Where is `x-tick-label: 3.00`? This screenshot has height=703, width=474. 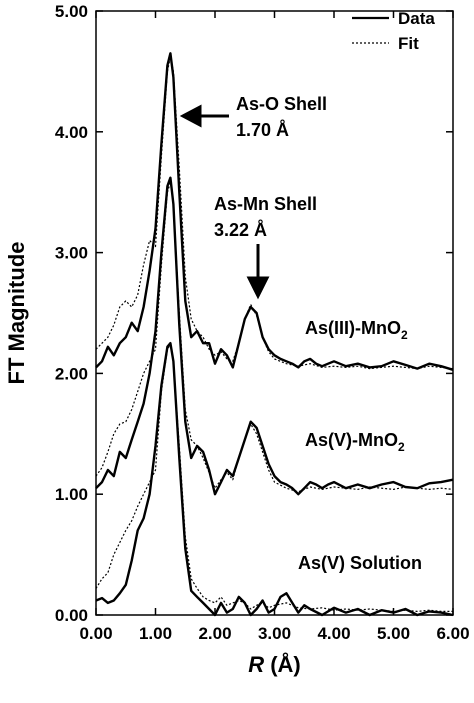
x-tick-label: 3.00 is located at coordinates (274, 633).